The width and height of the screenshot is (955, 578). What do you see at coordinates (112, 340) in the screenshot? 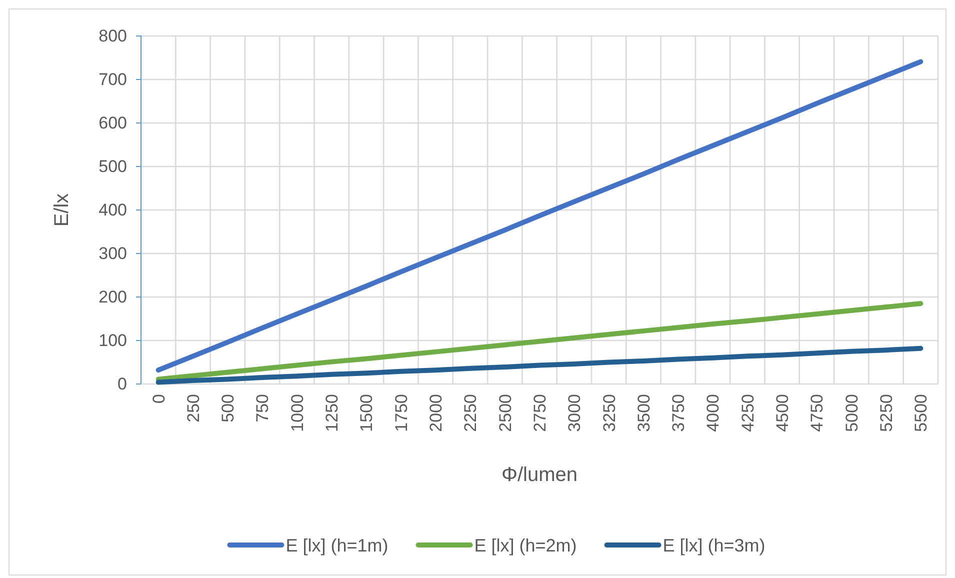
I see `y-tick-label: 100` at bounding box center [112, 340].